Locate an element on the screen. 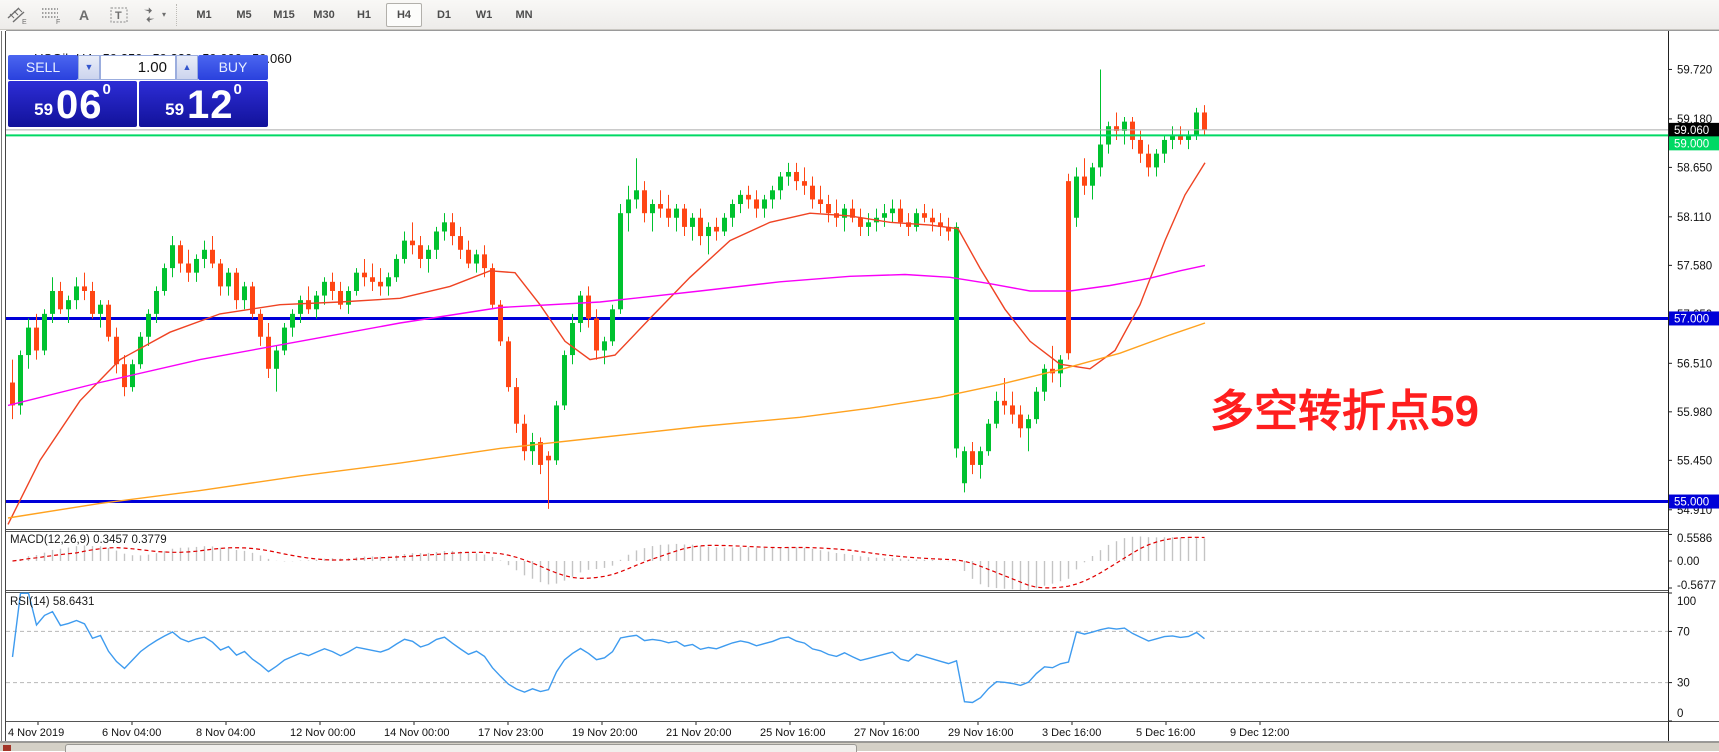  svg-text: T is located at coordinates (118, 16).